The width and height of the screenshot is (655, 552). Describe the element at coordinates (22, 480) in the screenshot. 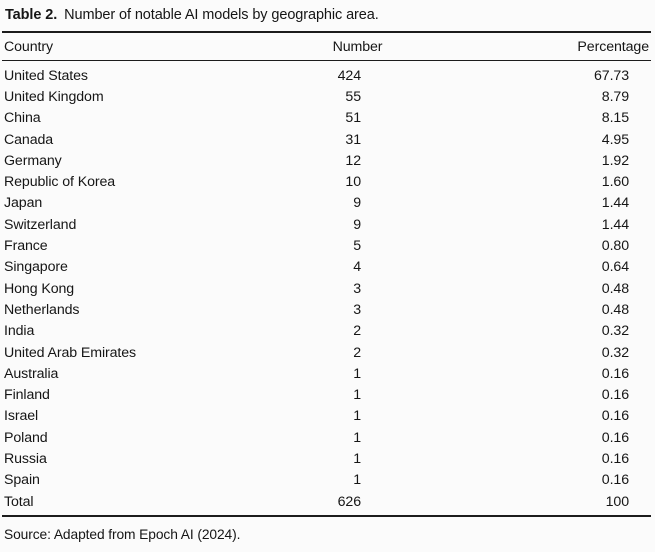

I see `country-cell: Spain` at that location.